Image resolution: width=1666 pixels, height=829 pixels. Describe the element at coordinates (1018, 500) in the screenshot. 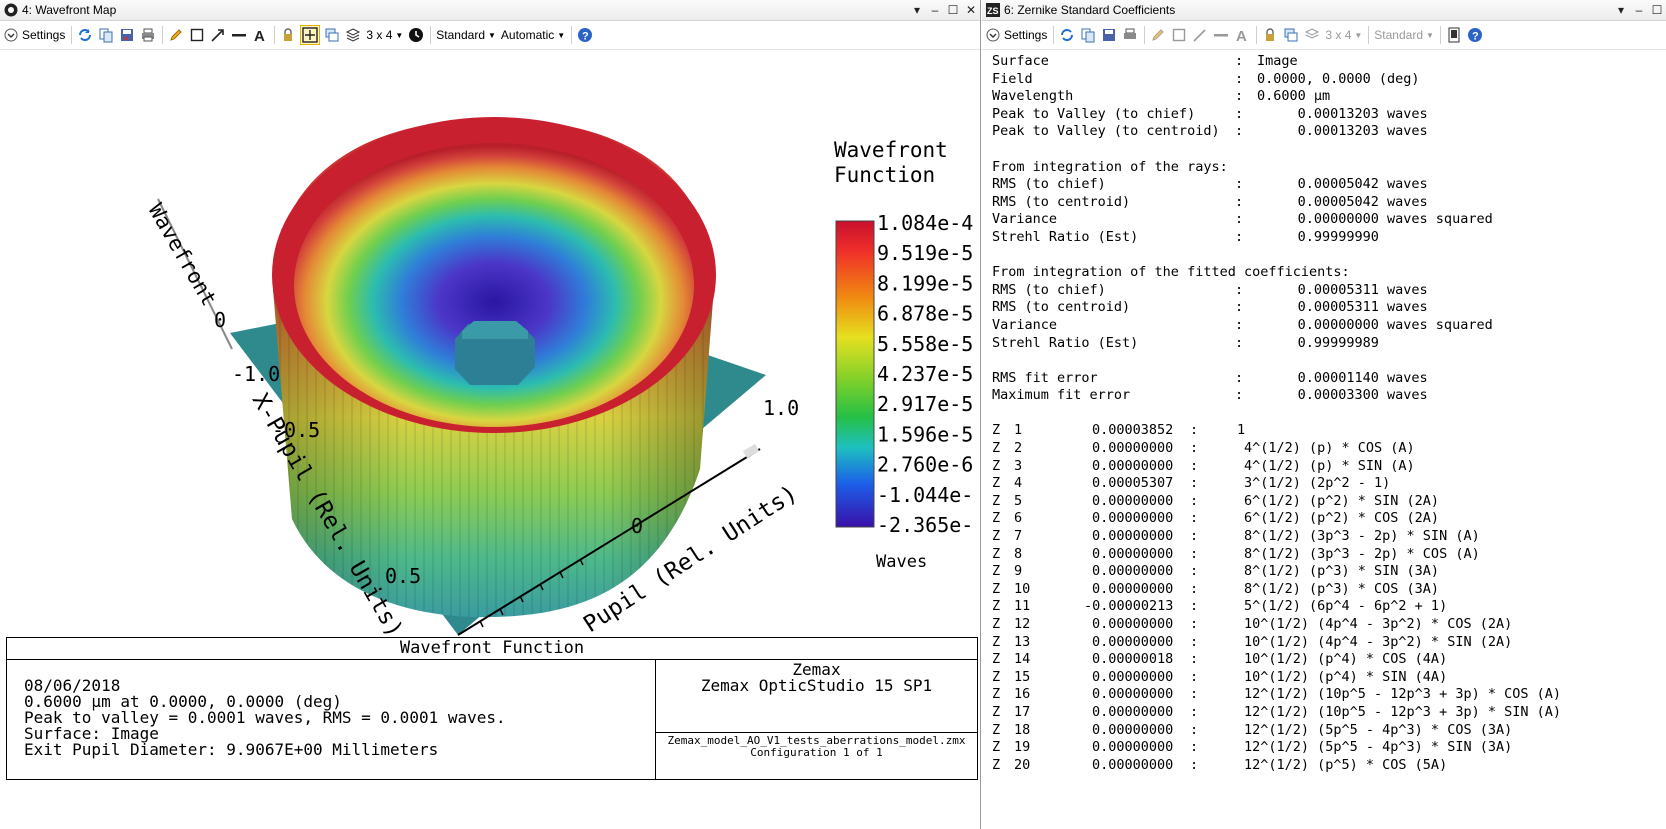

I see `term-number: 5` at that location.